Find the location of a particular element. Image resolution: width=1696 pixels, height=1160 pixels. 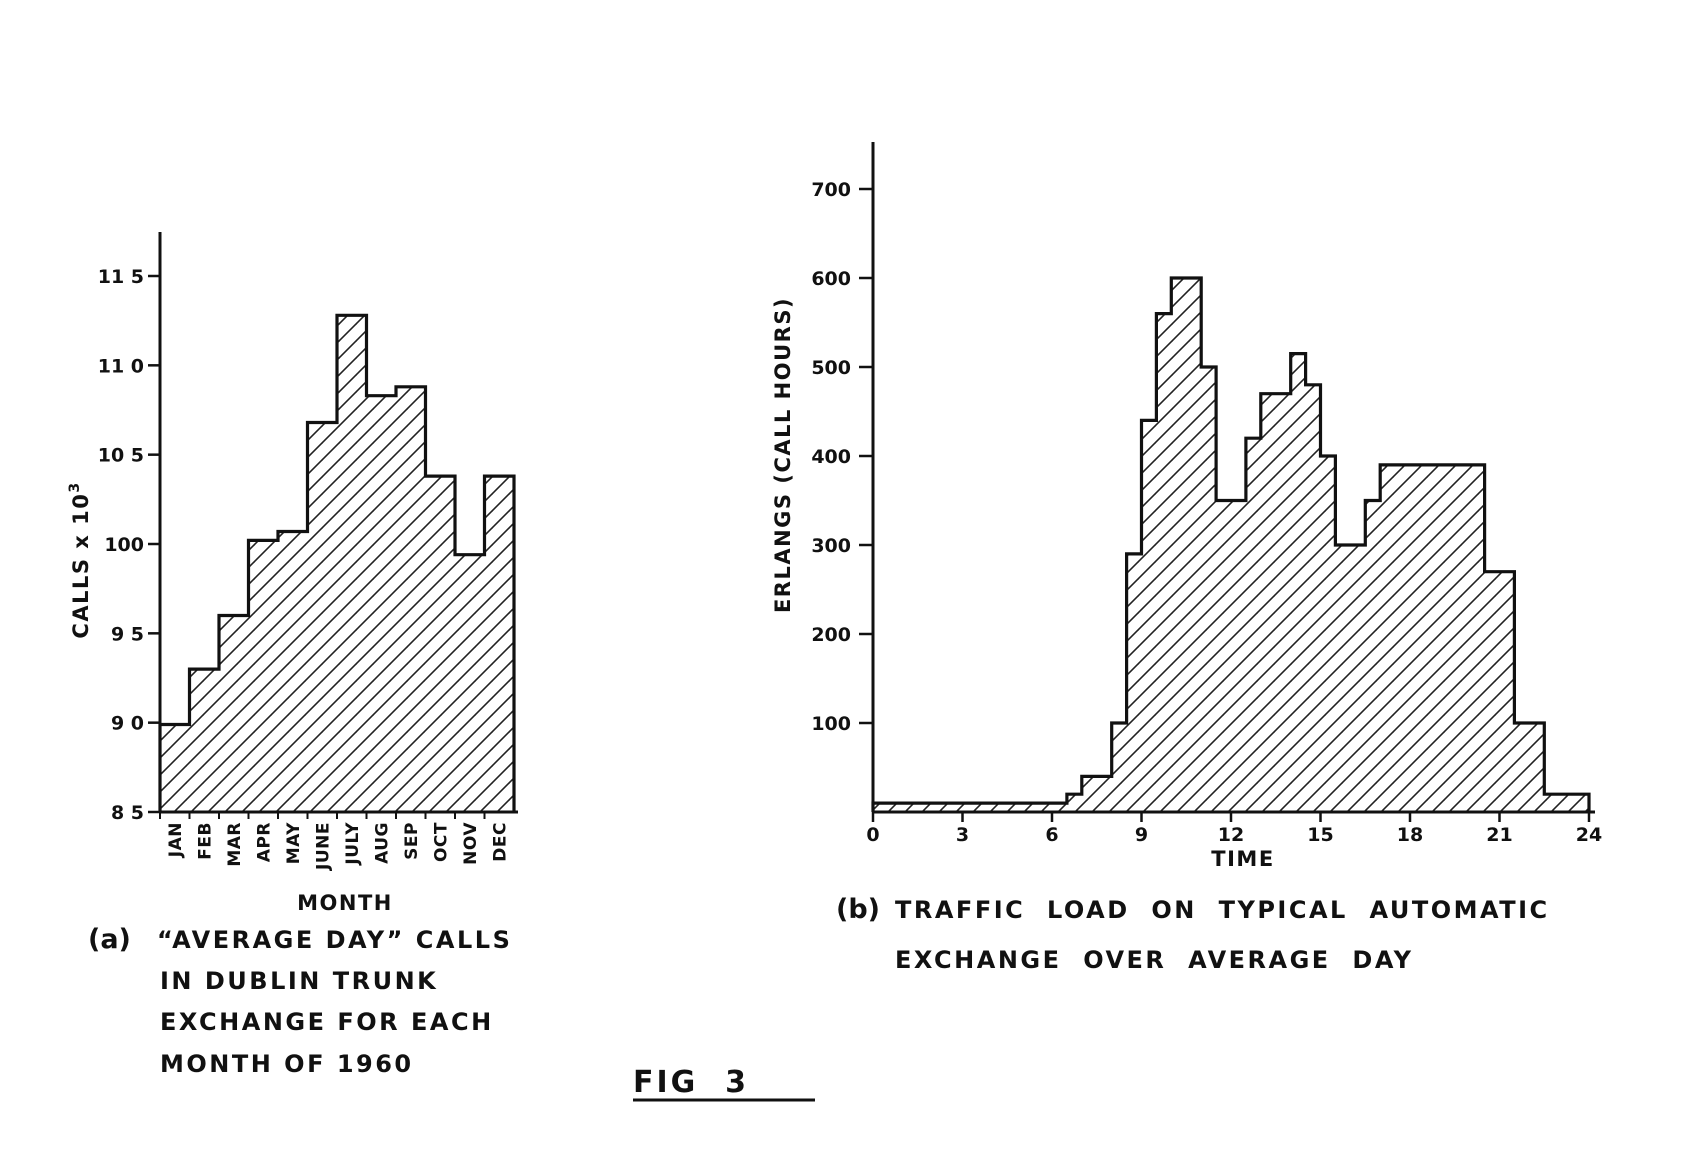

chart-a-y-tick-label: 100 is located at coordinates (124, 545).